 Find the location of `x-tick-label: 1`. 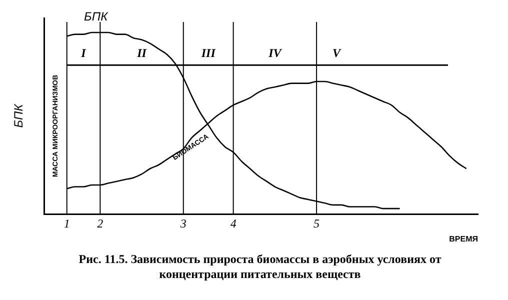

x-tick-label: 1 is located at coordinates (67, 223).